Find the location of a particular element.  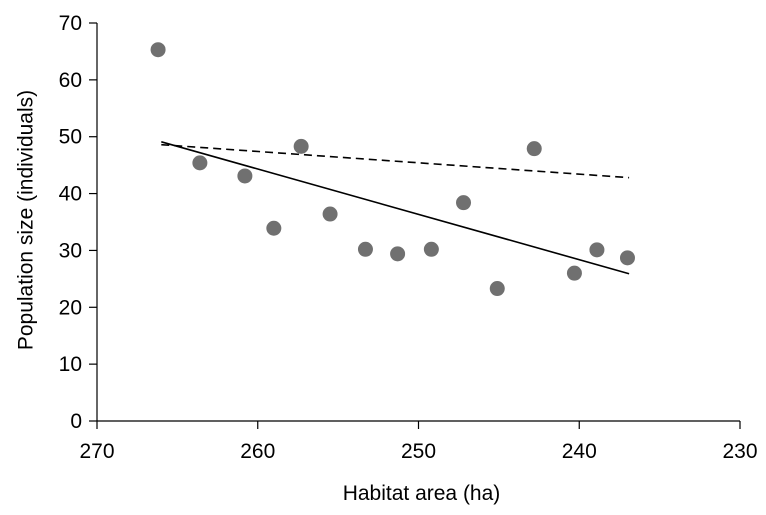

y-tick-label: 50 is located at coordinates (70, 137).